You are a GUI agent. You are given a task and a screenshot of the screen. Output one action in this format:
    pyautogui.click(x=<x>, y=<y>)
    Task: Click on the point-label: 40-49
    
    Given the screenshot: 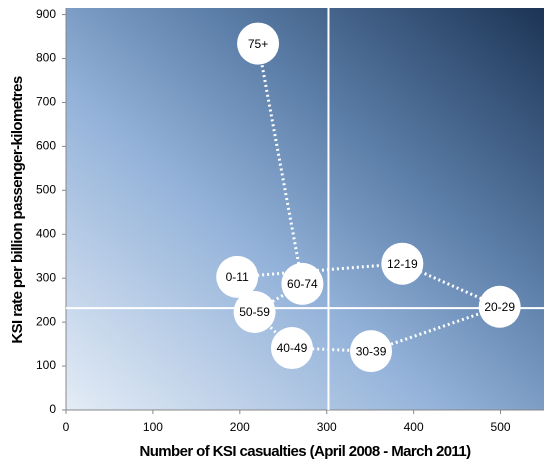 What is the action you would take?
    pyautogui.click(x=292, y=348)
    